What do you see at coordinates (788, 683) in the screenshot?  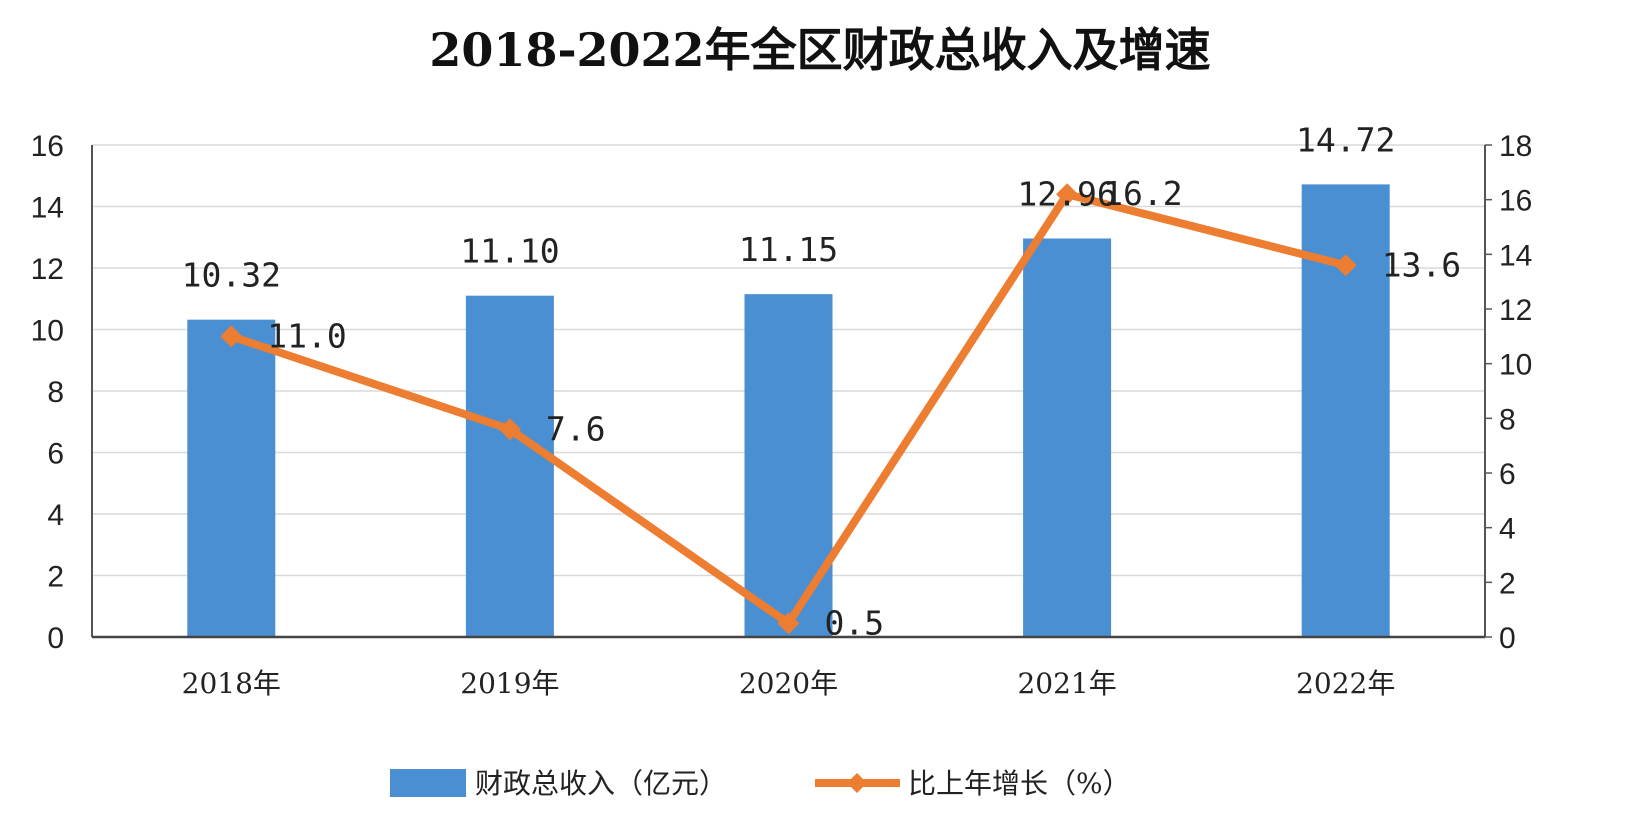 I see `x-category-label: 2020年` at bounding box center [788, 683].